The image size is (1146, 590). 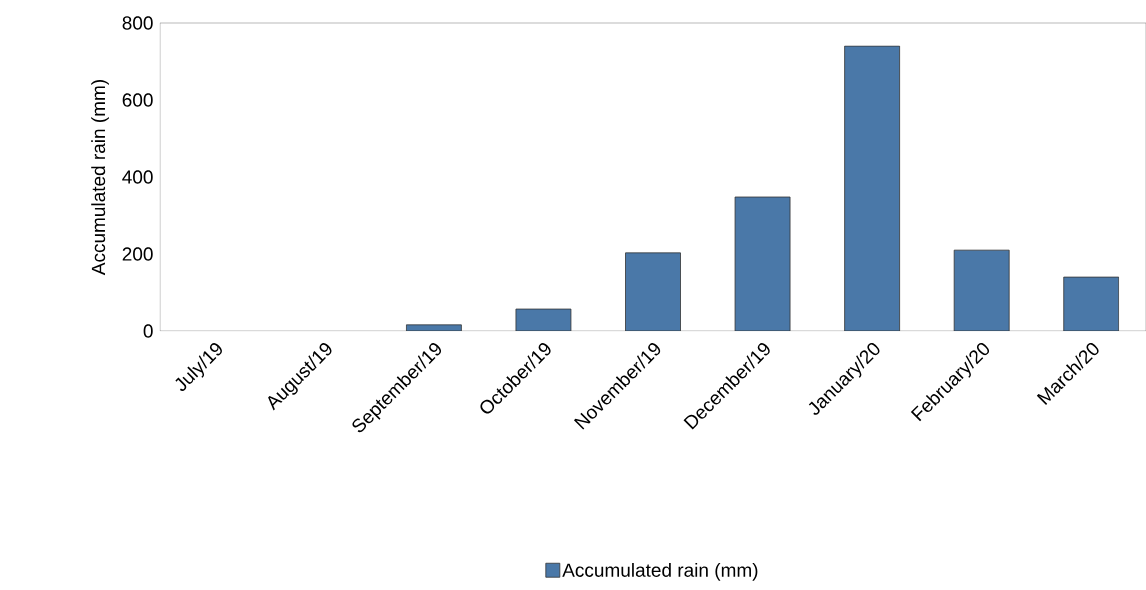 What do you see at coordinates (137, 100) in the screenshot?
I see `y-tick-label: 600` at bounding box center [137, 100].